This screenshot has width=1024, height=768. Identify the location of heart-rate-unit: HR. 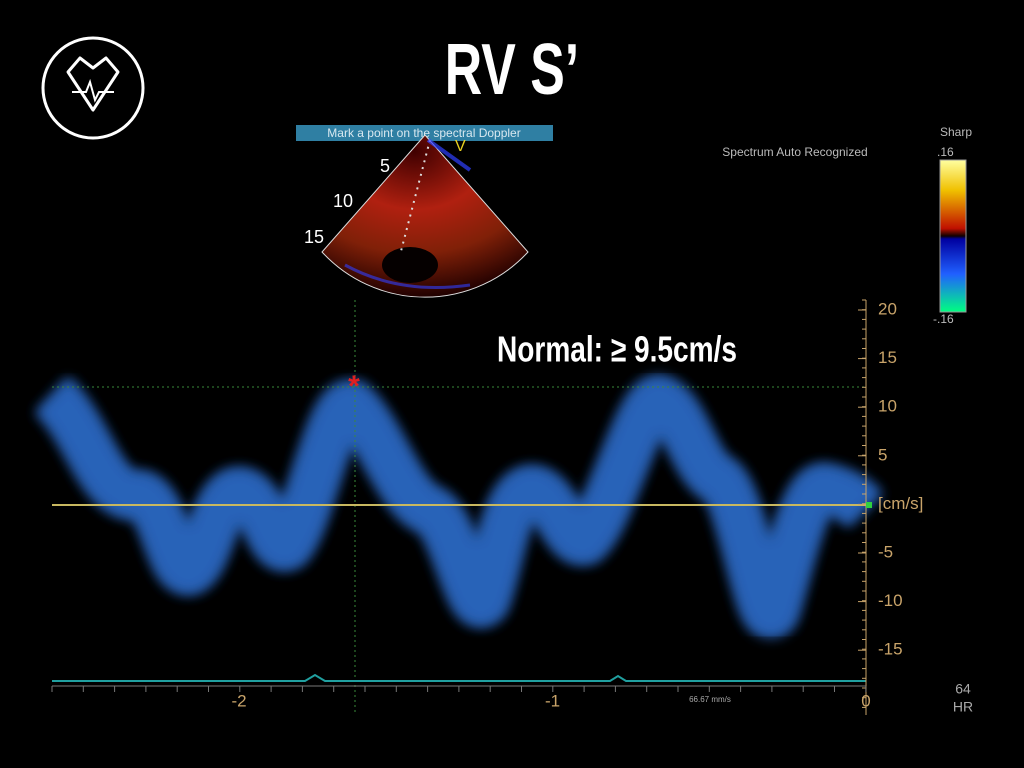
(963, 707).